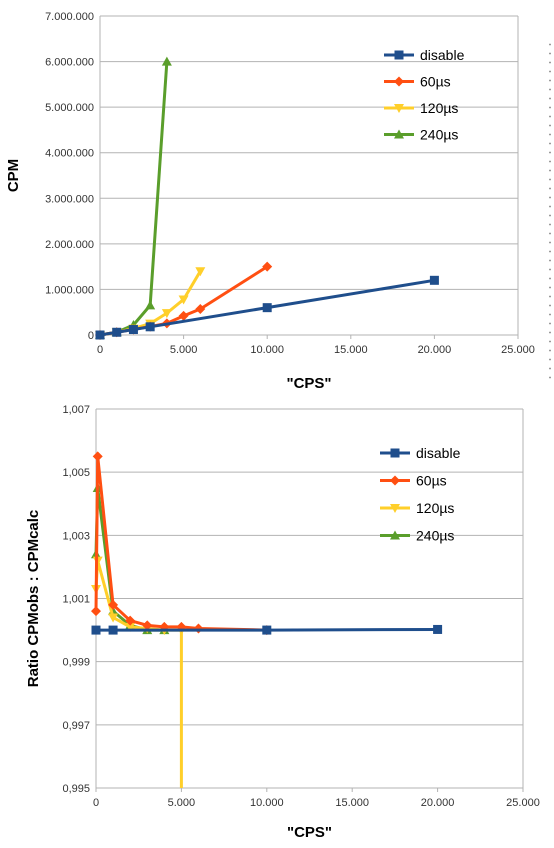 This screenshot has height=848, width=554. Describe the element at coordinates (69, 199) in the screenshot. I see `y-tick-label: 3.000.000` at that location.